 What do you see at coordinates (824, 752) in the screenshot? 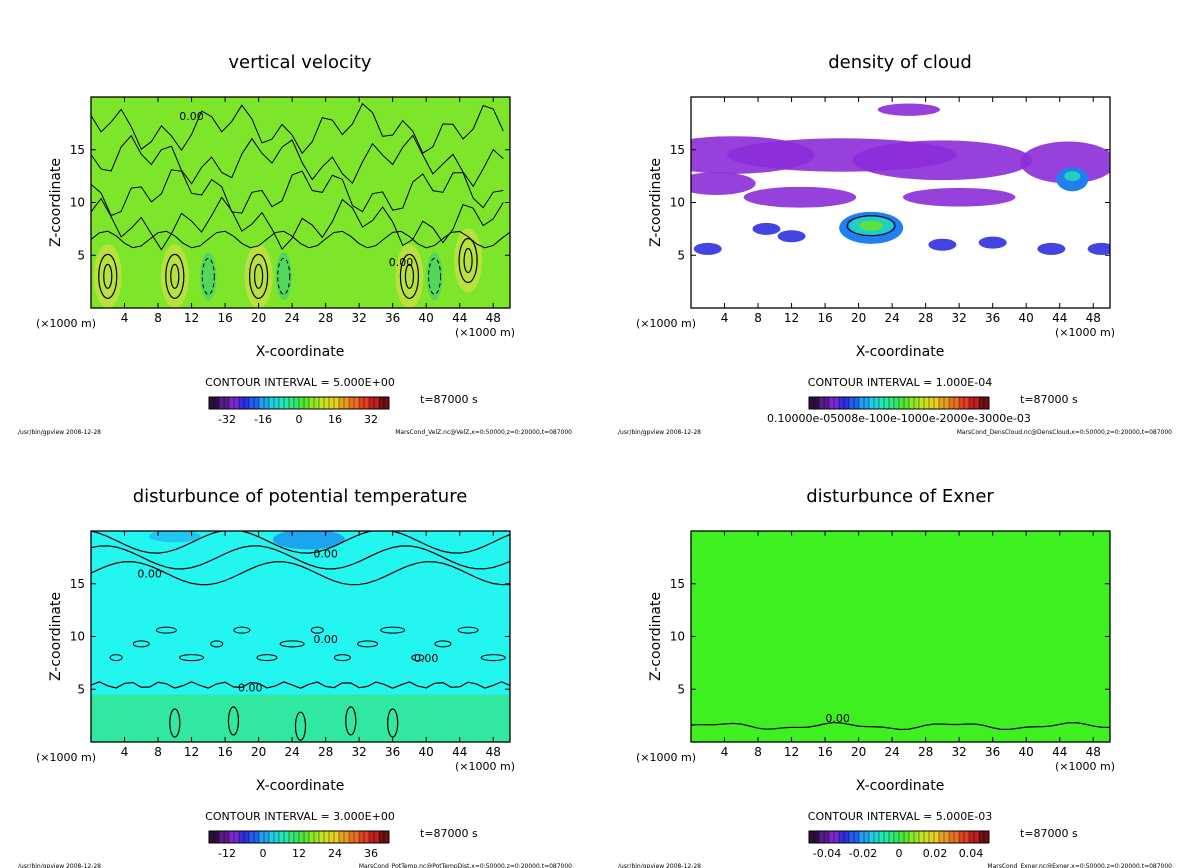
I see `x-tick-label: 16` at bounding box center [824, 752].